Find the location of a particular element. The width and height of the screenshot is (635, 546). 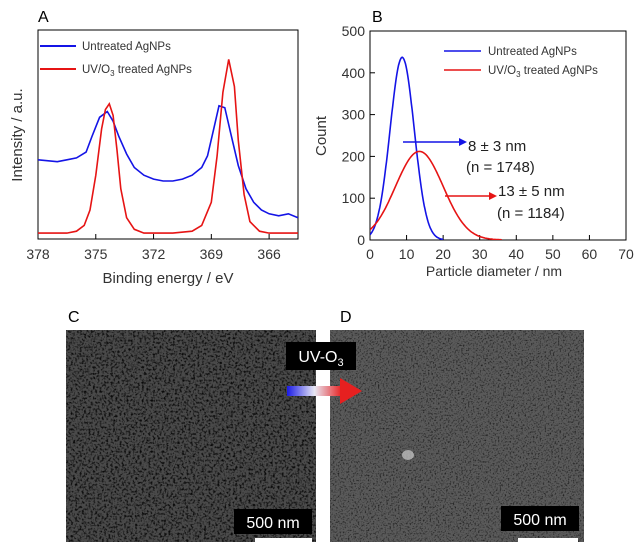

size-y-tick-label: 200 is located at coordinates (354, 156).